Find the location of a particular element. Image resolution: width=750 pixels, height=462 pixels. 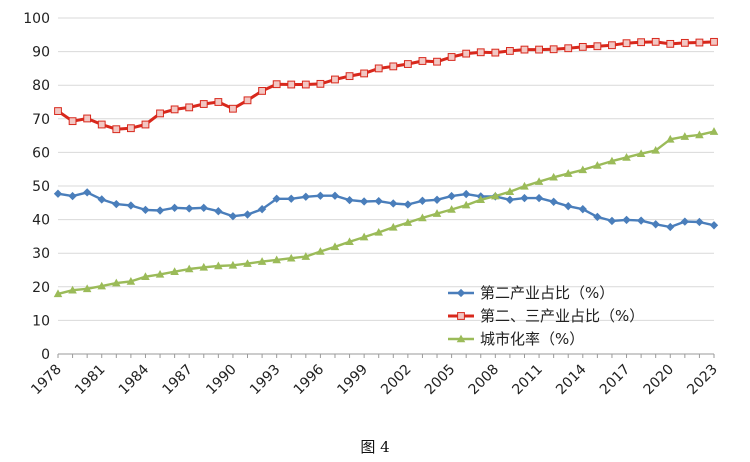

x-tick-label: 1981 is located at coordinates (90, 380).